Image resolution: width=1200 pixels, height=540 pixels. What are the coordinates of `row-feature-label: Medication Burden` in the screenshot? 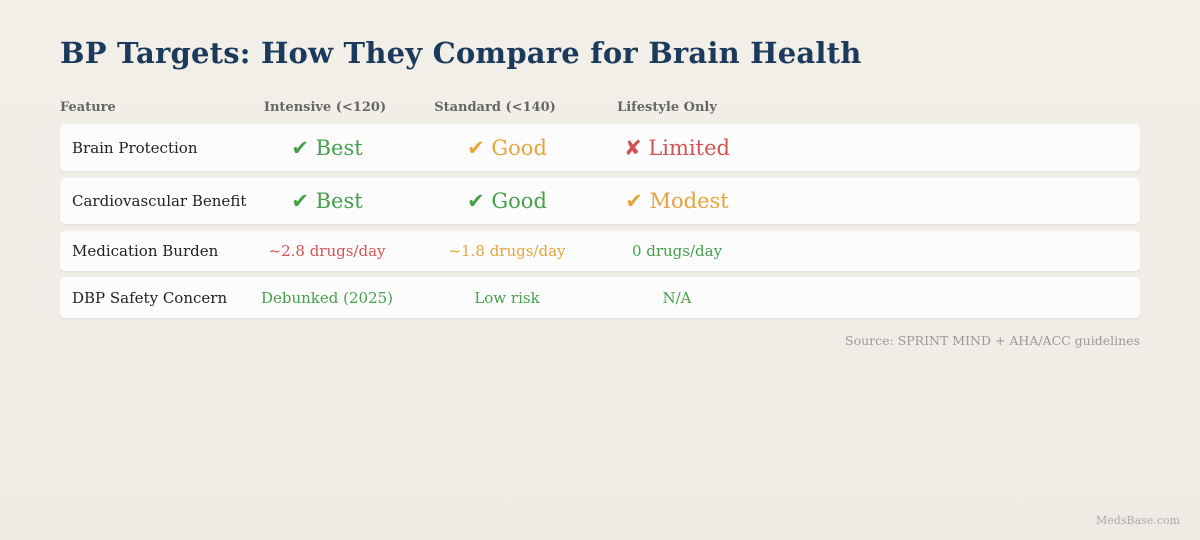 It's located at (145, 251).